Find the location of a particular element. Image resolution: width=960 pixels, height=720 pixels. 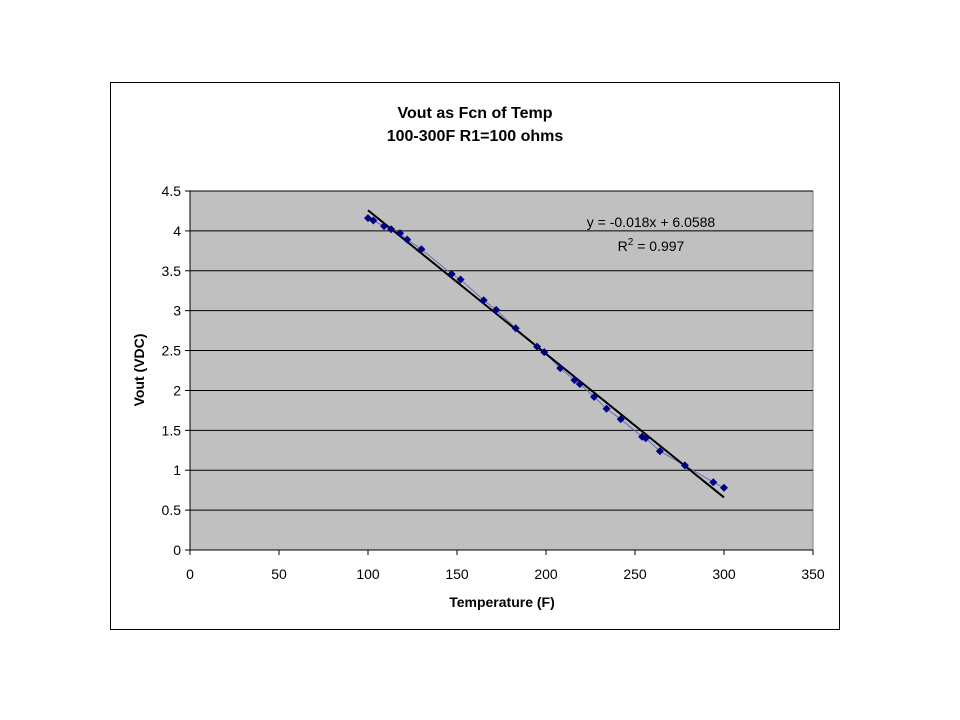

x-tick-label-200: 200 is located at coordinates (546, 574).